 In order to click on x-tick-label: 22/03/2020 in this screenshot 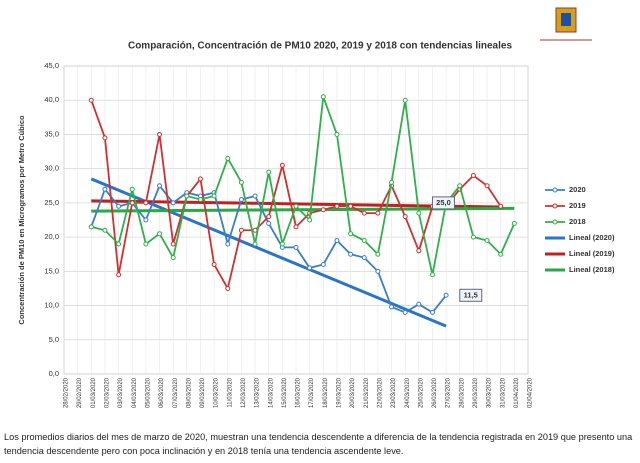, I will do `click(380, 392)`.